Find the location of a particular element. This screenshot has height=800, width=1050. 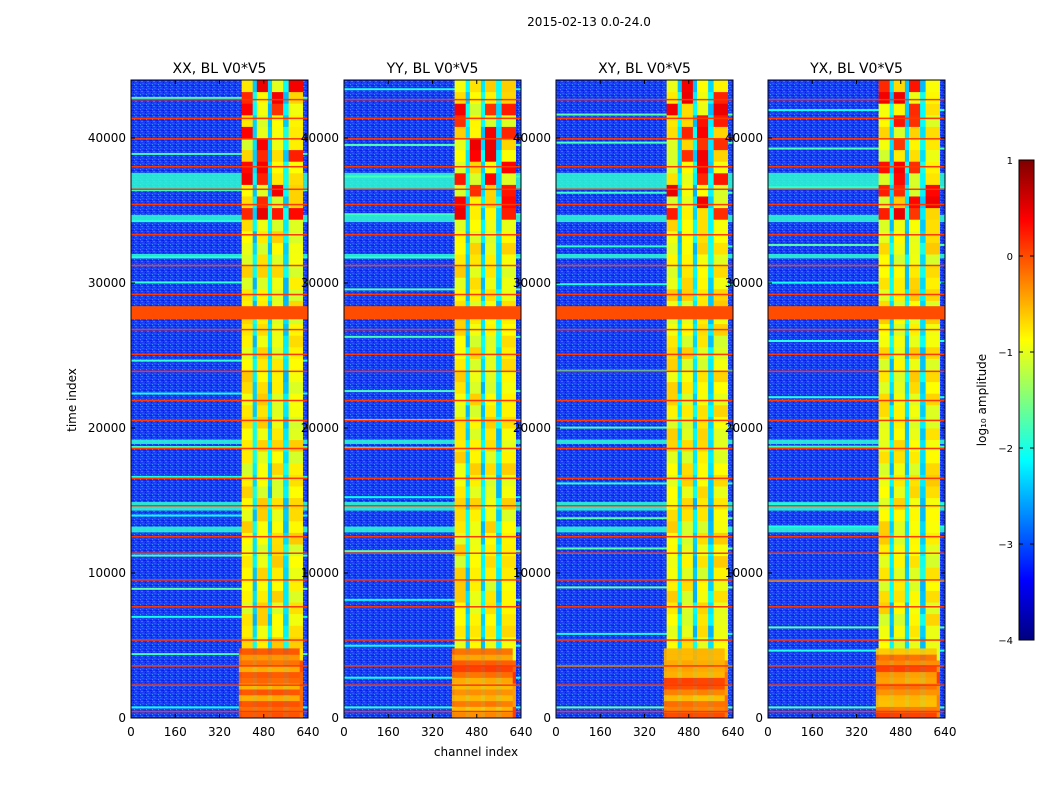

heatmap-time-band is located at coordinates (644, 256).